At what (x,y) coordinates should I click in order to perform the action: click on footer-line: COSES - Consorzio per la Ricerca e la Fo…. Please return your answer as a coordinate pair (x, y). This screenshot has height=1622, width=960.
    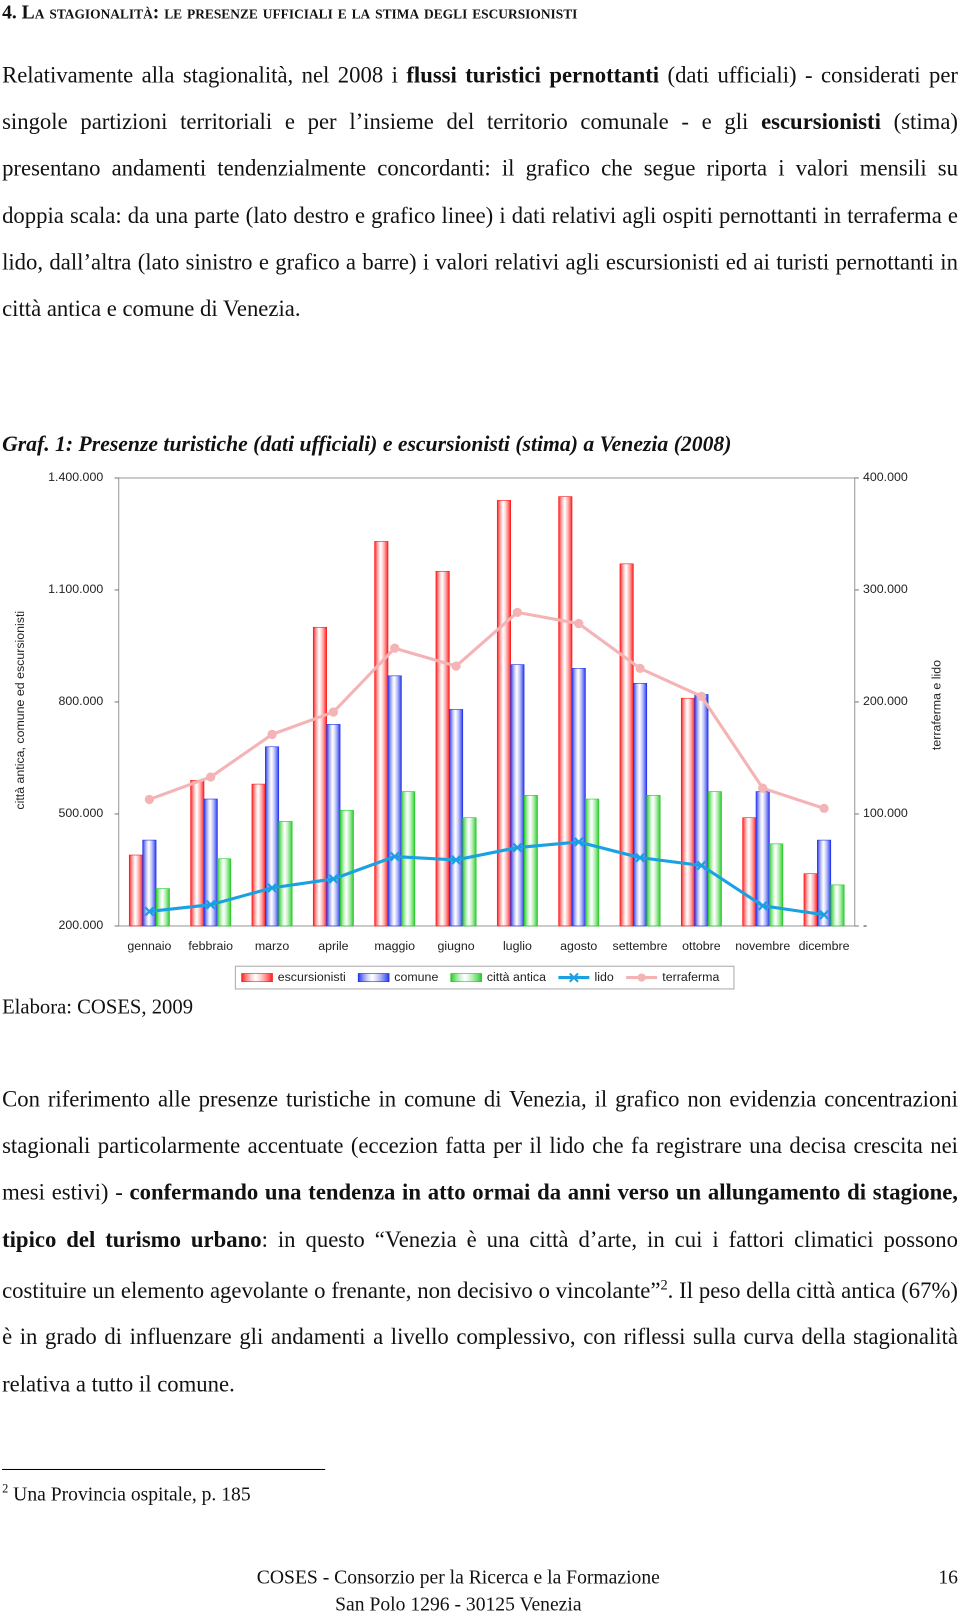
    Looking at the image, I should click on (458, 1578).